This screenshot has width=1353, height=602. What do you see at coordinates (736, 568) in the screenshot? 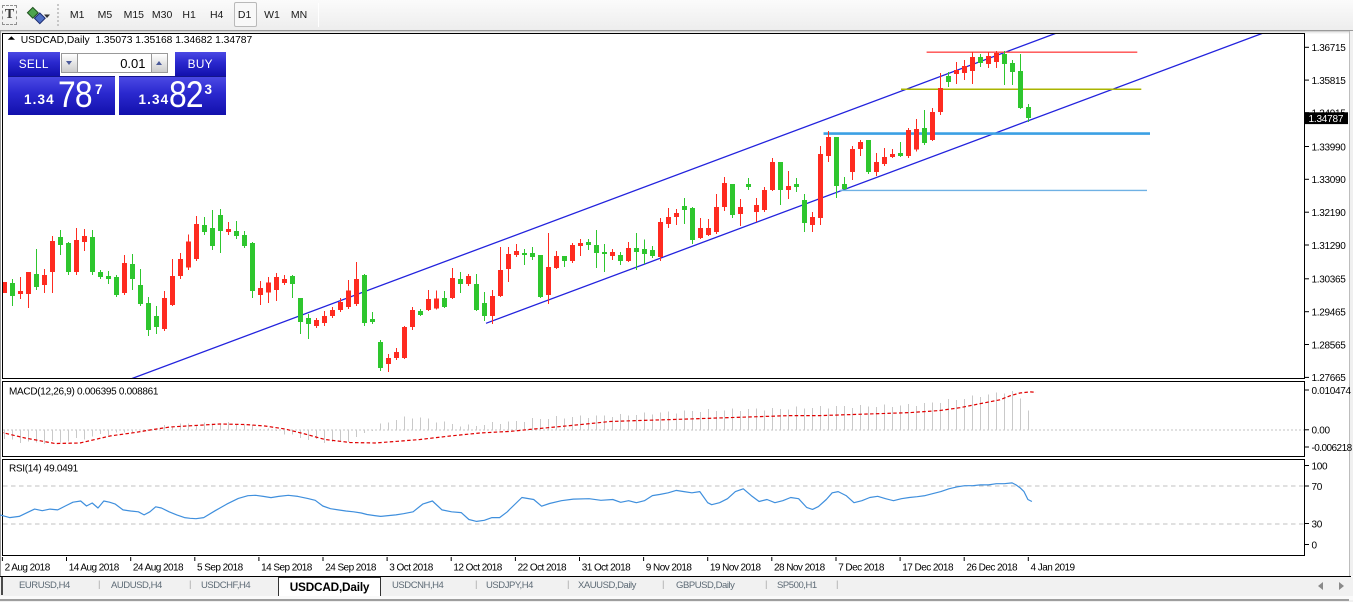
I see `svg-text: 19 Nov 2018` at bounding box center [736, 568].